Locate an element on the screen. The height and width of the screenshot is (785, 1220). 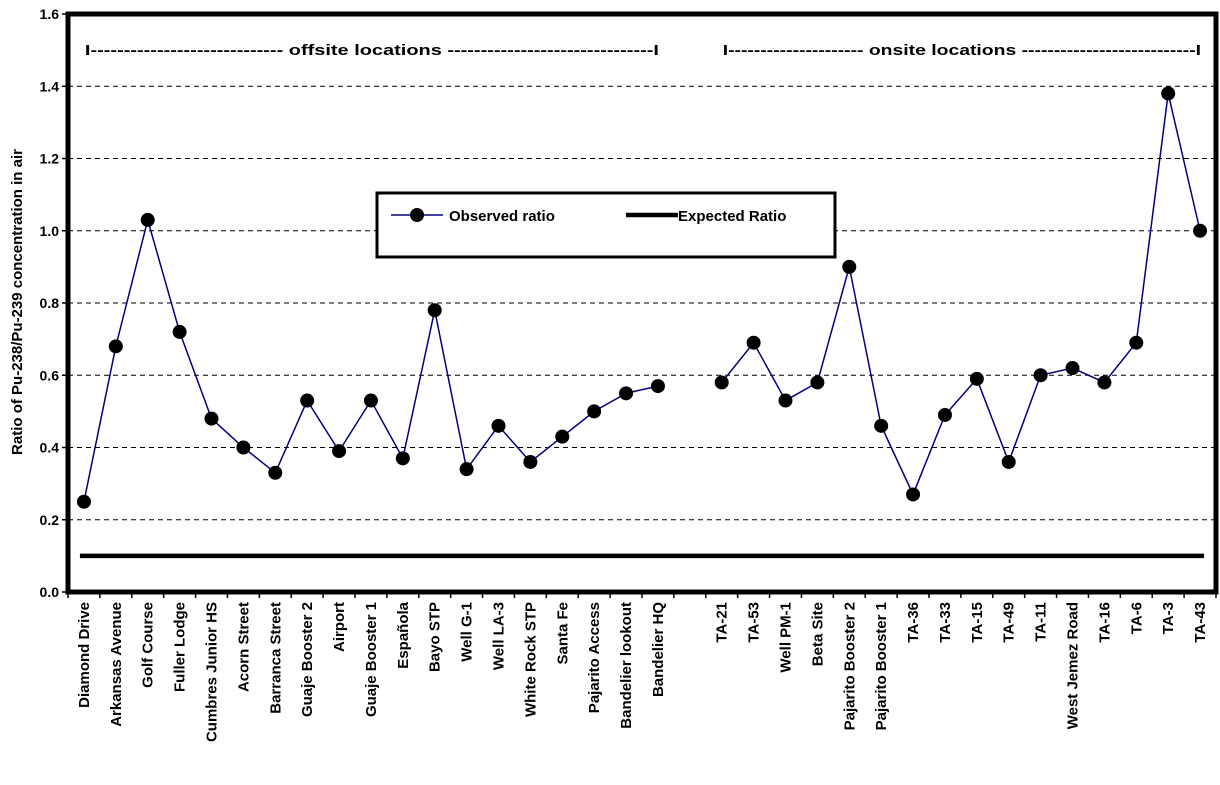
x-tick-label: TA-49 is located at coordinates (1009, 622).